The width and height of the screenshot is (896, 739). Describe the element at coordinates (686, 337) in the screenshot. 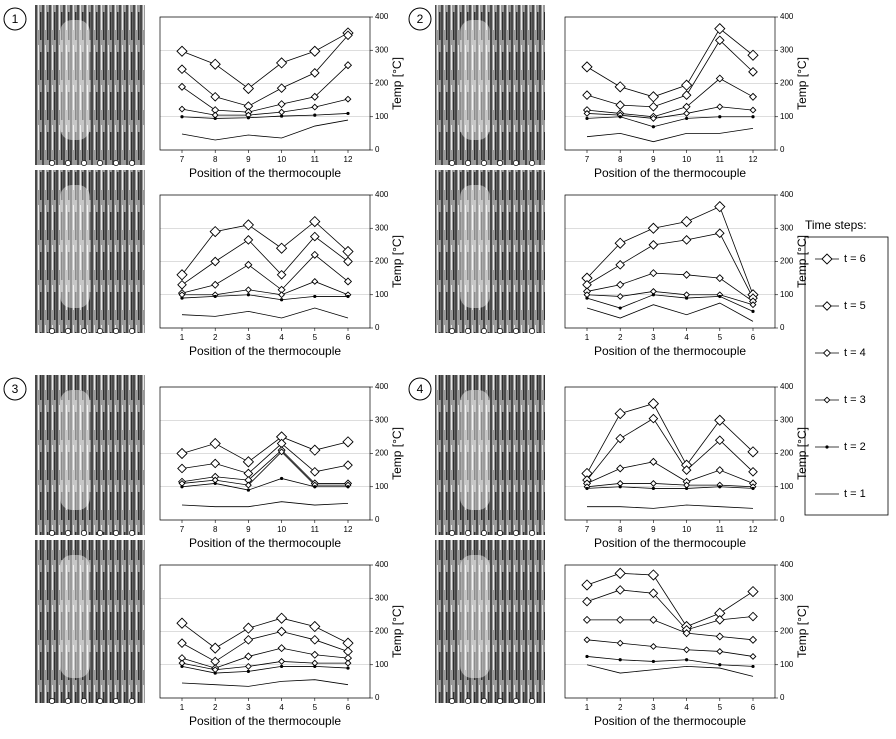

I see `x-tick-label: 4` at that location.